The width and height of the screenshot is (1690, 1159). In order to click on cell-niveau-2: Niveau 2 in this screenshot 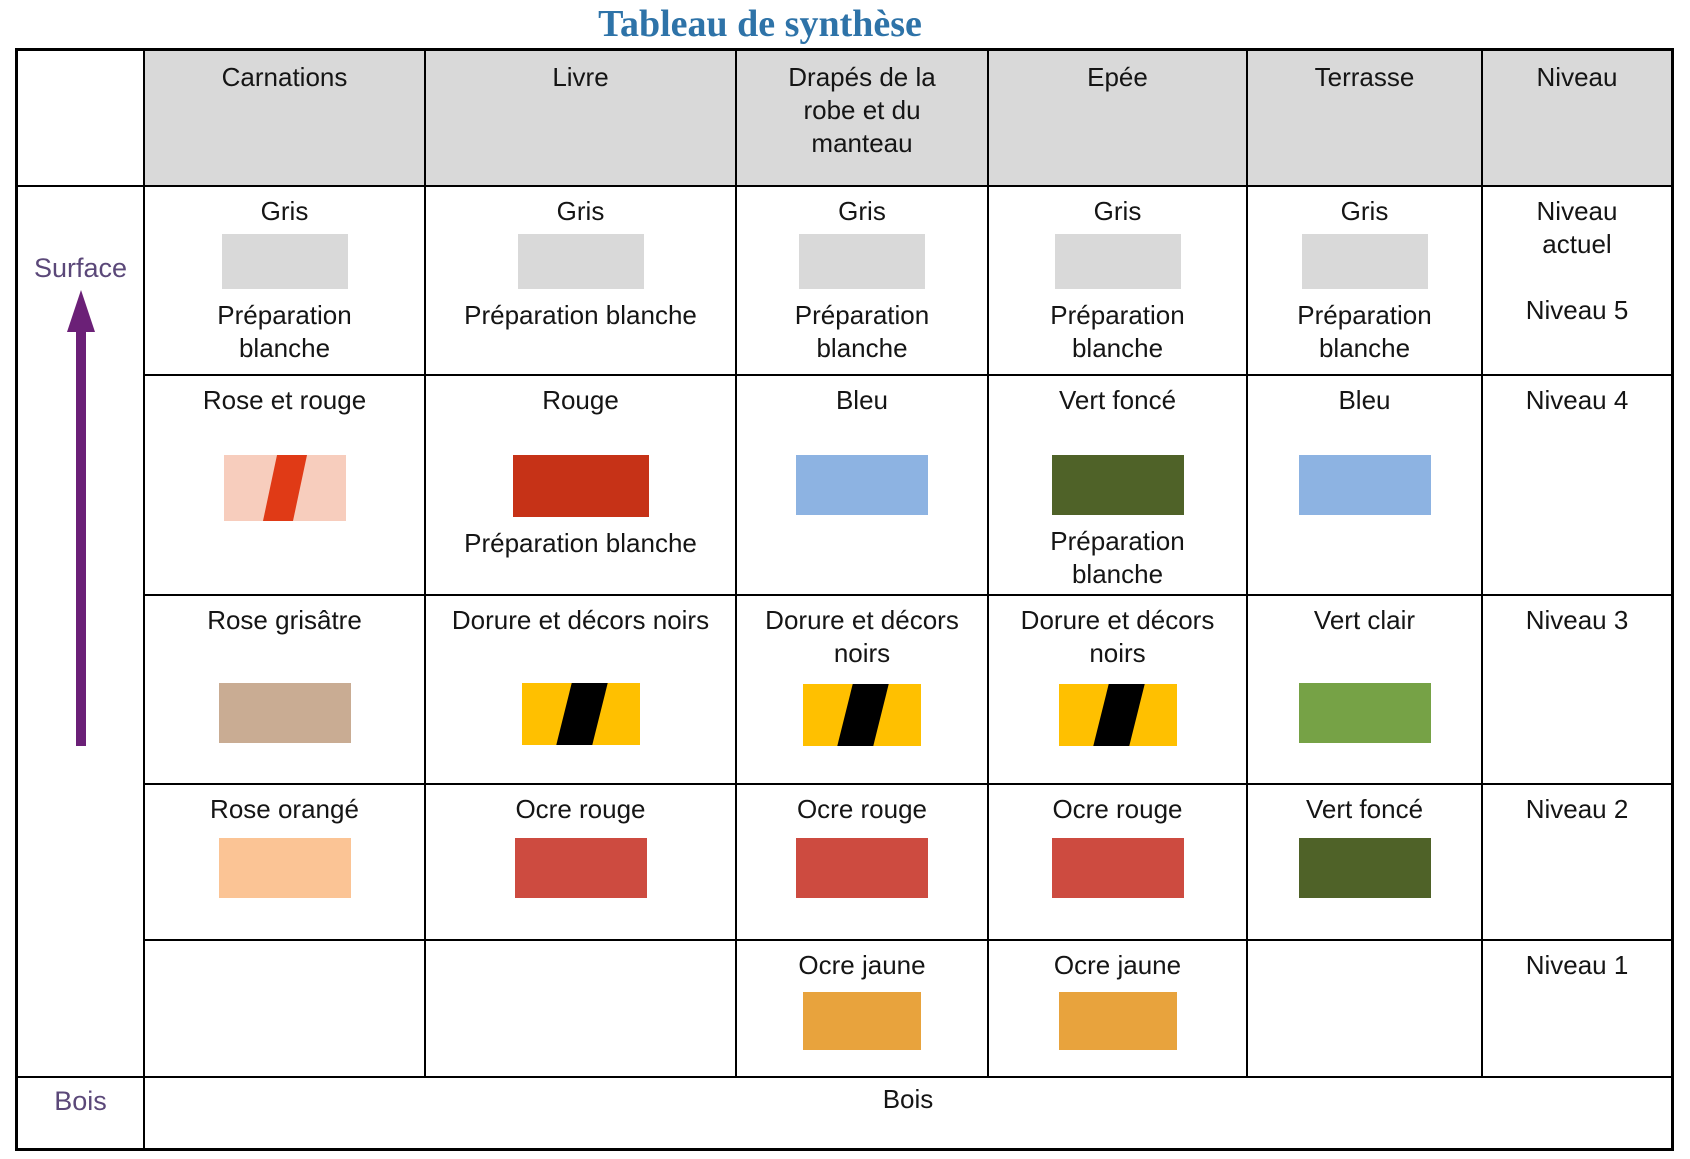, I will do `click(1577, 863)`.